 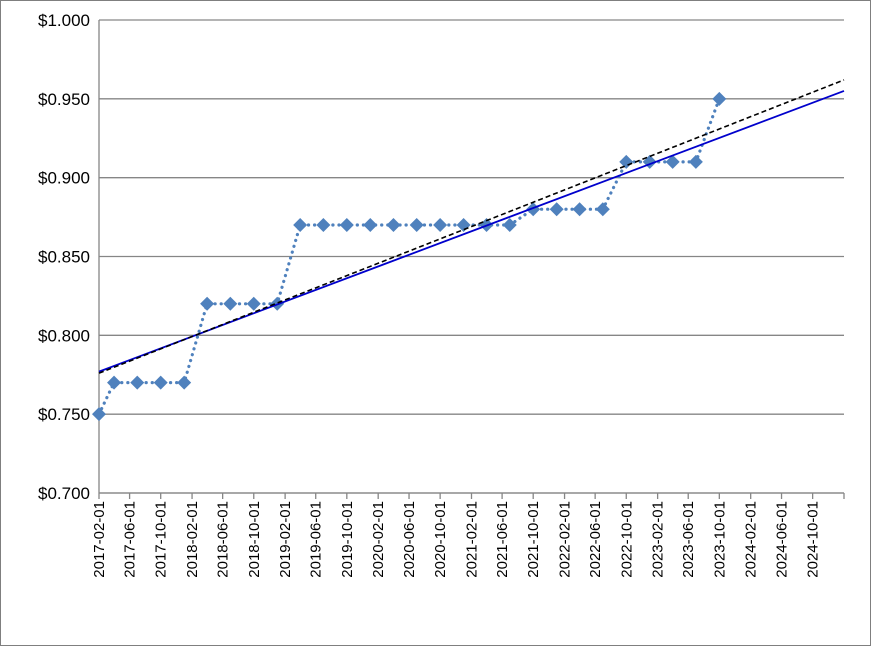 I want to click on x-tick-label: 2021-10-01, so click(x=533, y=539).